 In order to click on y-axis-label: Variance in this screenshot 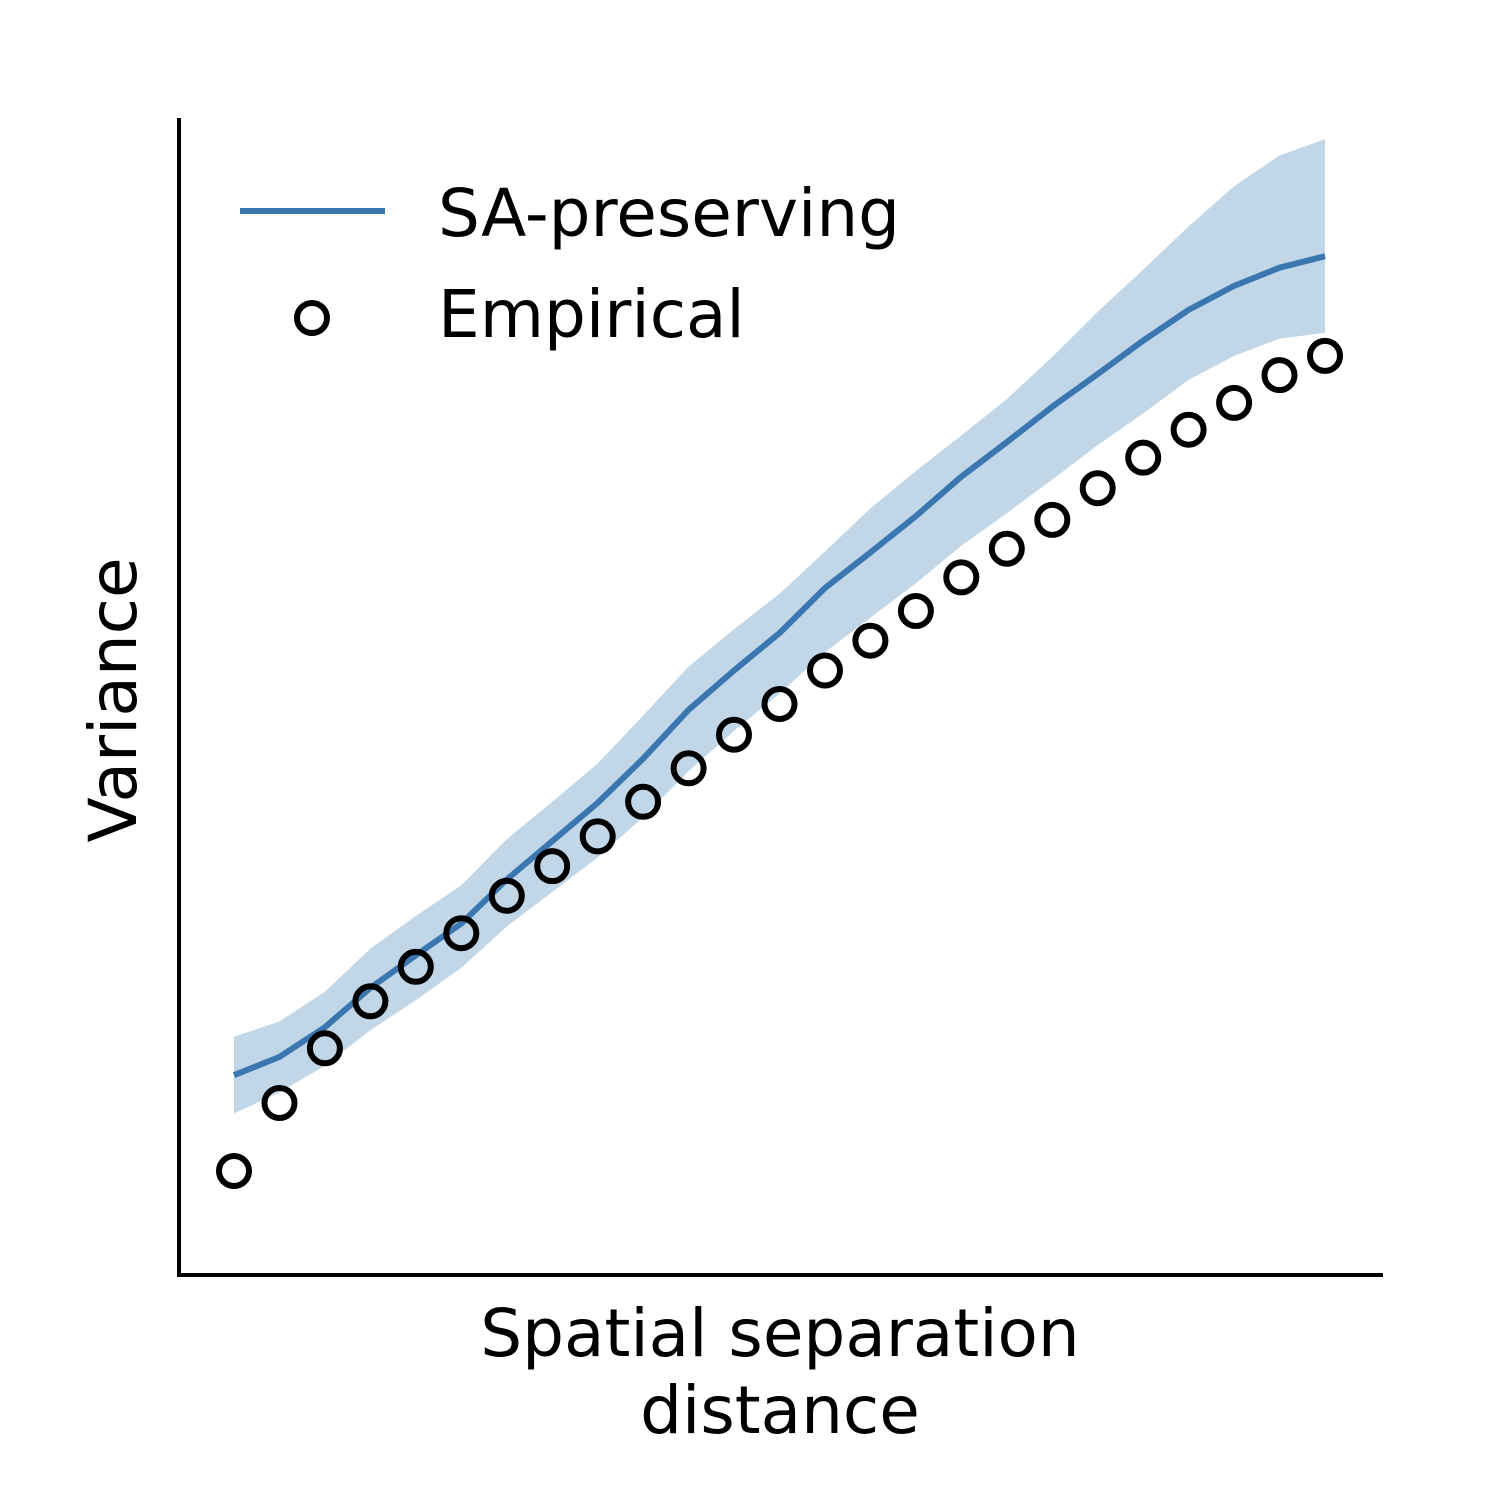, I will do `click(113, 699)`.